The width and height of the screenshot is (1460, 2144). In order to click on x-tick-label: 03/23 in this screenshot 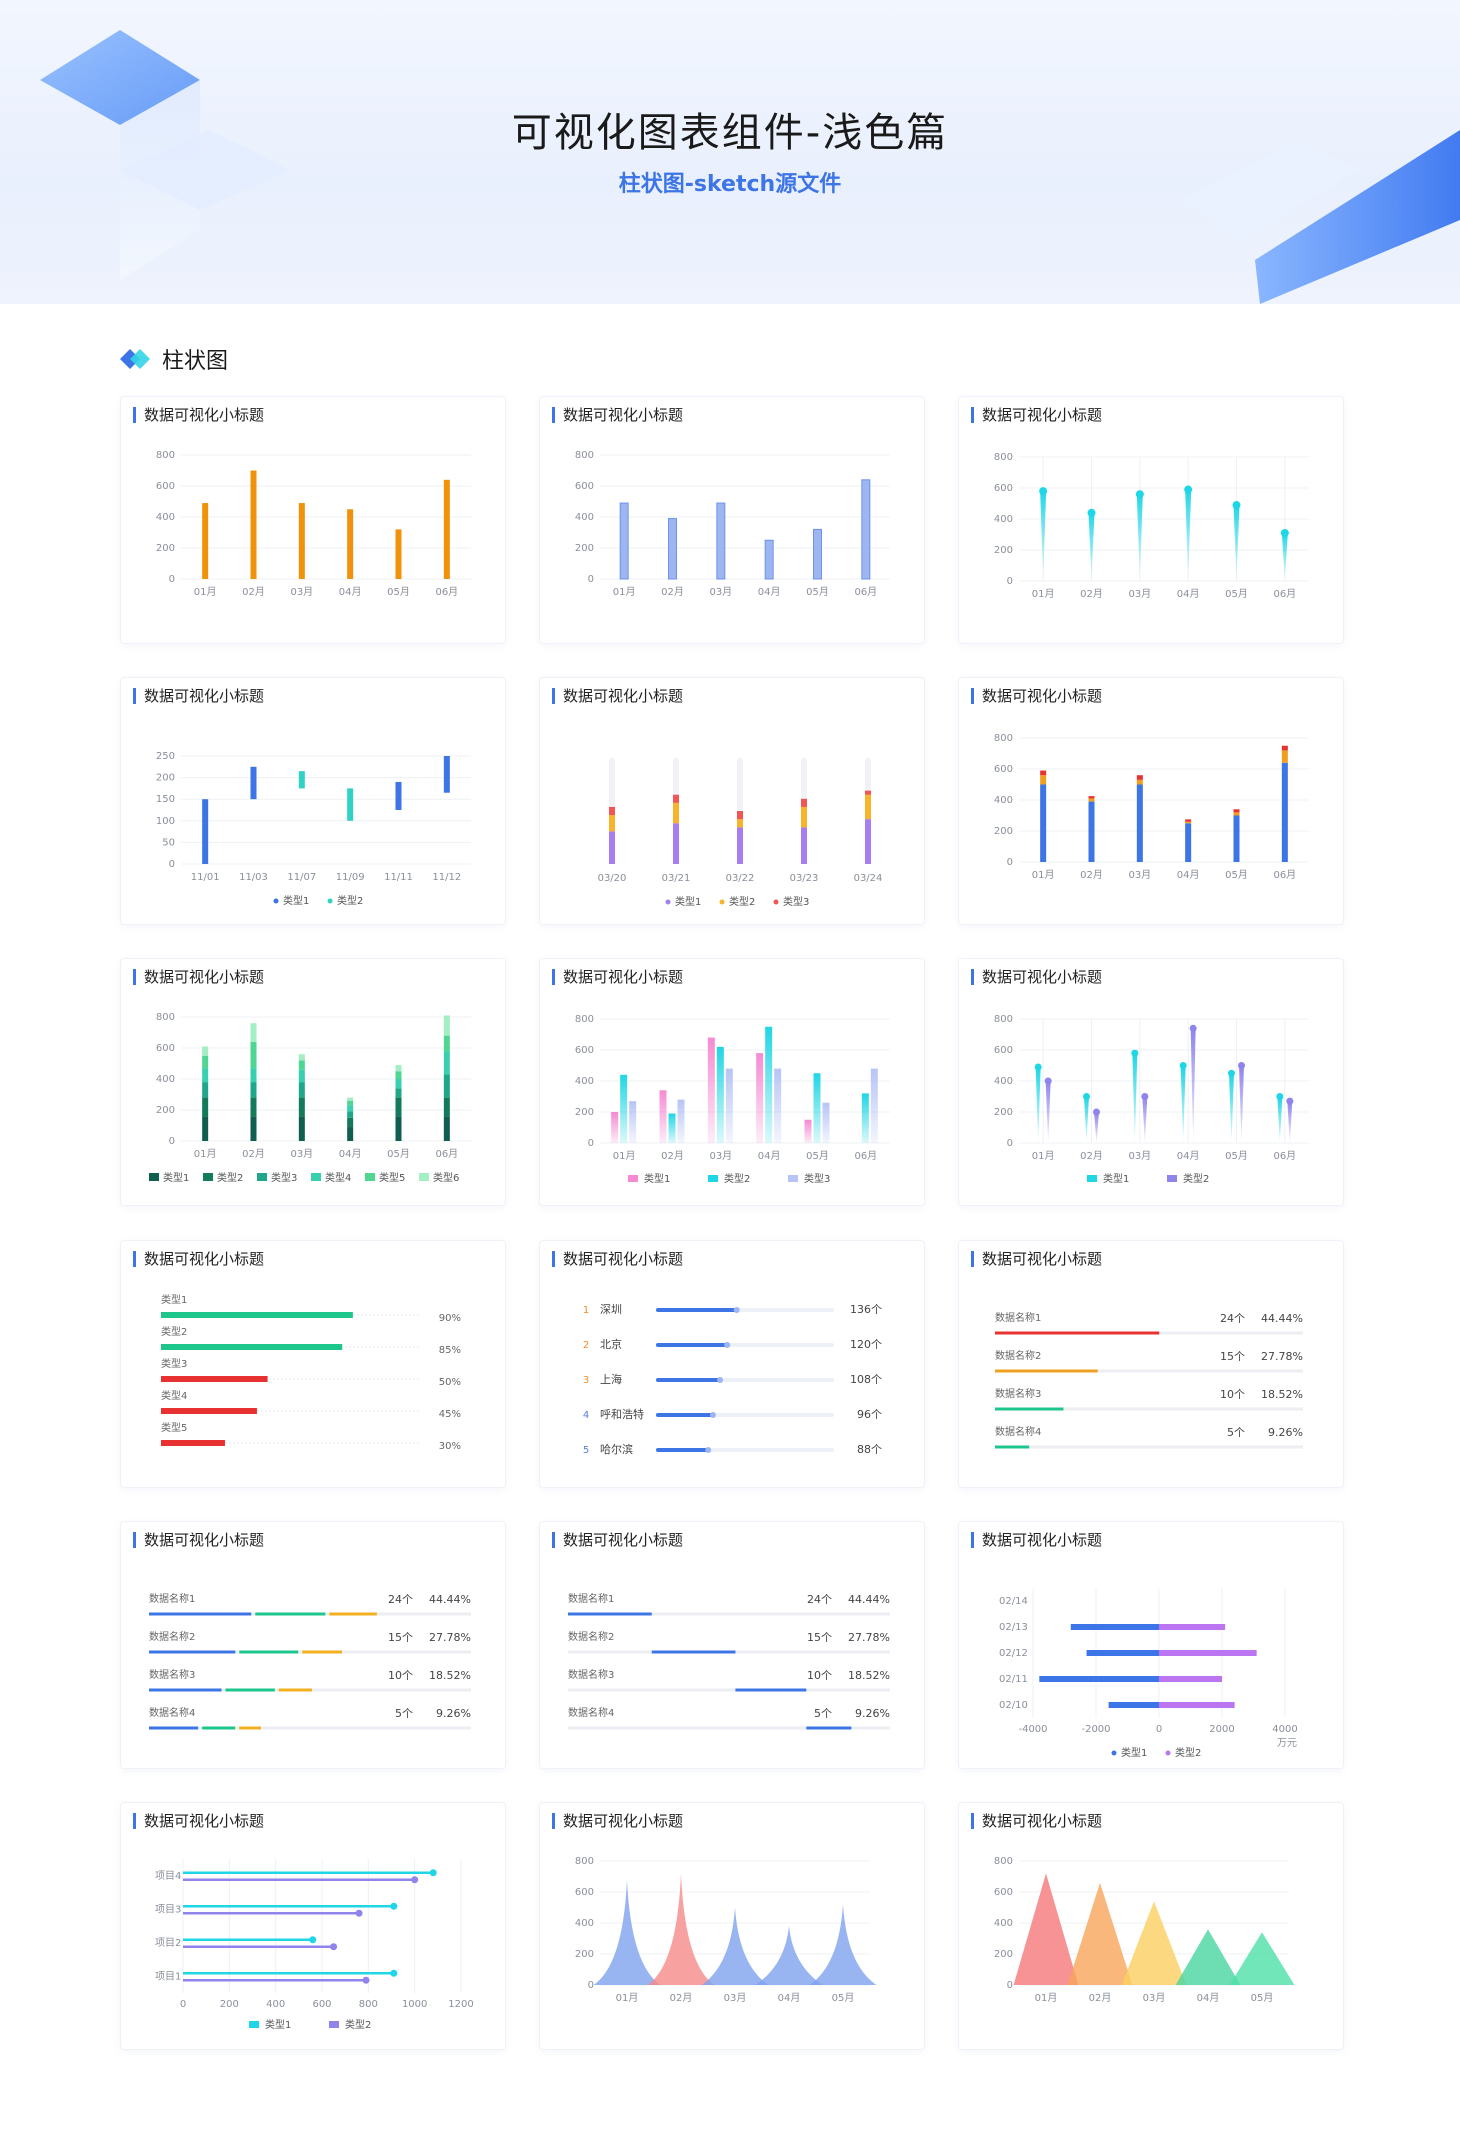, I will do `click(804, 878)`.